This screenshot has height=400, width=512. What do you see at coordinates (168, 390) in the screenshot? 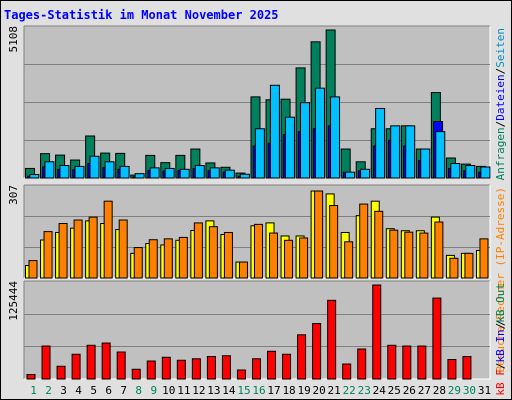
I see `x-axis-day-label: 10` at bounding box center [168, 390].